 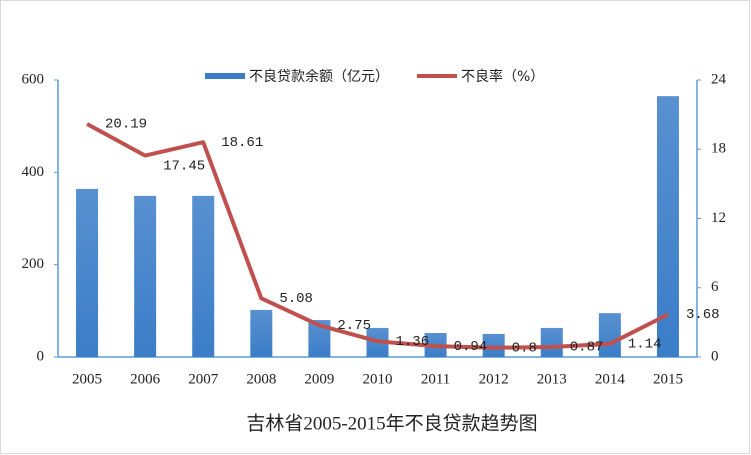 I want to click on data-label: 1.14, so click(x=645, y=345).